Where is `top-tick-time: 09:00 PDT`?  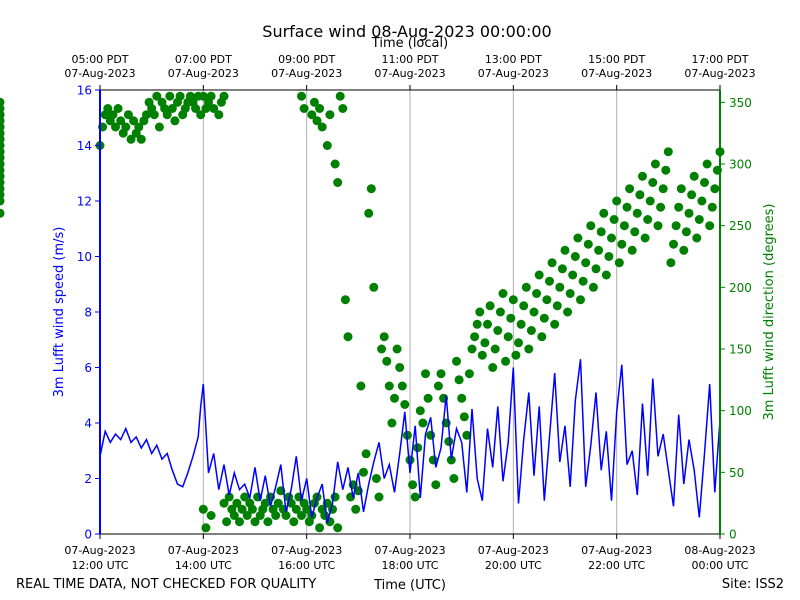 top-tick-time: 09:00 PDT is located at coordinates (306, 59).